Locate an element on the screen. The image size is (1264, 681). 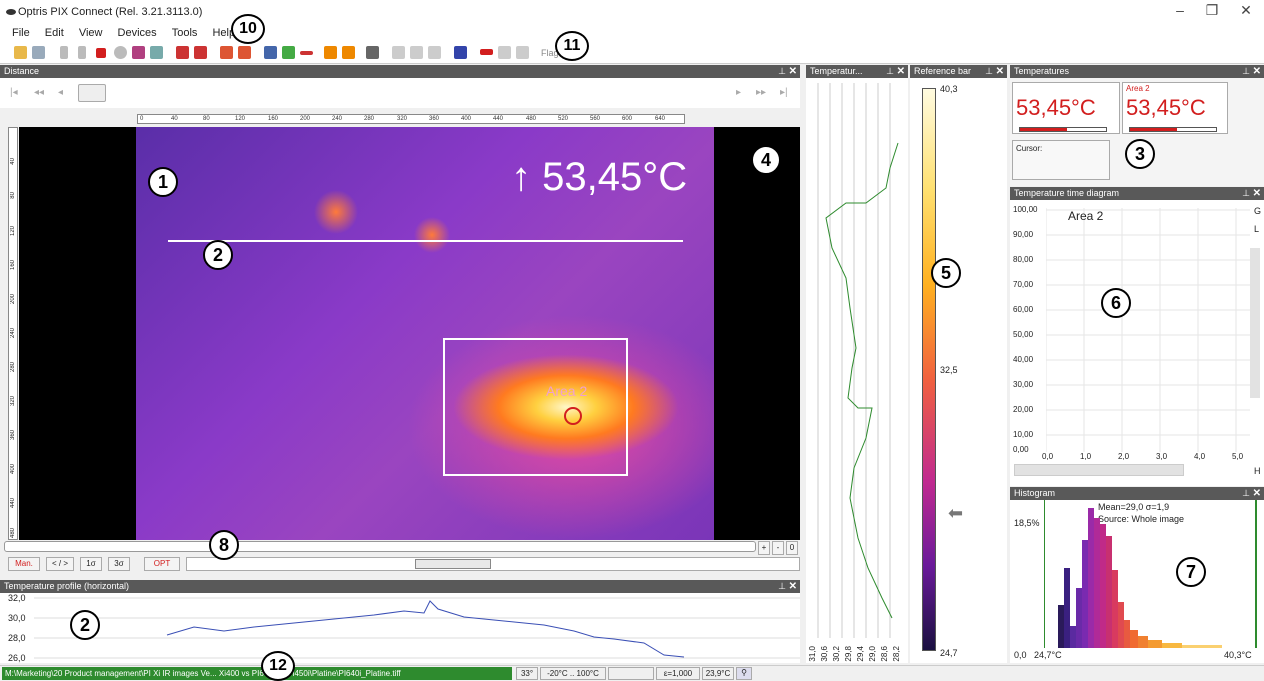
flag-button: Flag is located at coordinates (550, 53).